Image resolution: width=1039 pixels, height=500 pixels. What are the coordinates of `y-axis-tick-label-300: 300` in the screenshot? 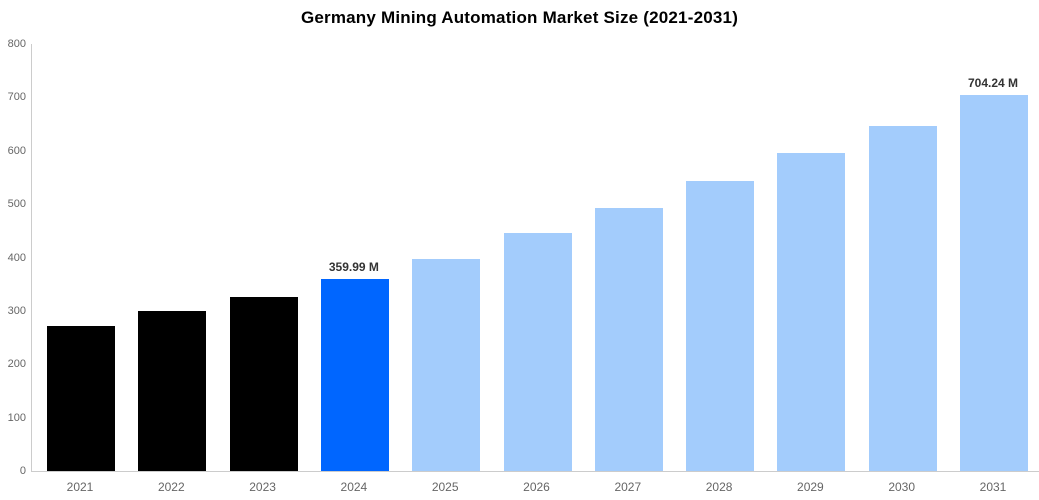 It's located at (16, 310).